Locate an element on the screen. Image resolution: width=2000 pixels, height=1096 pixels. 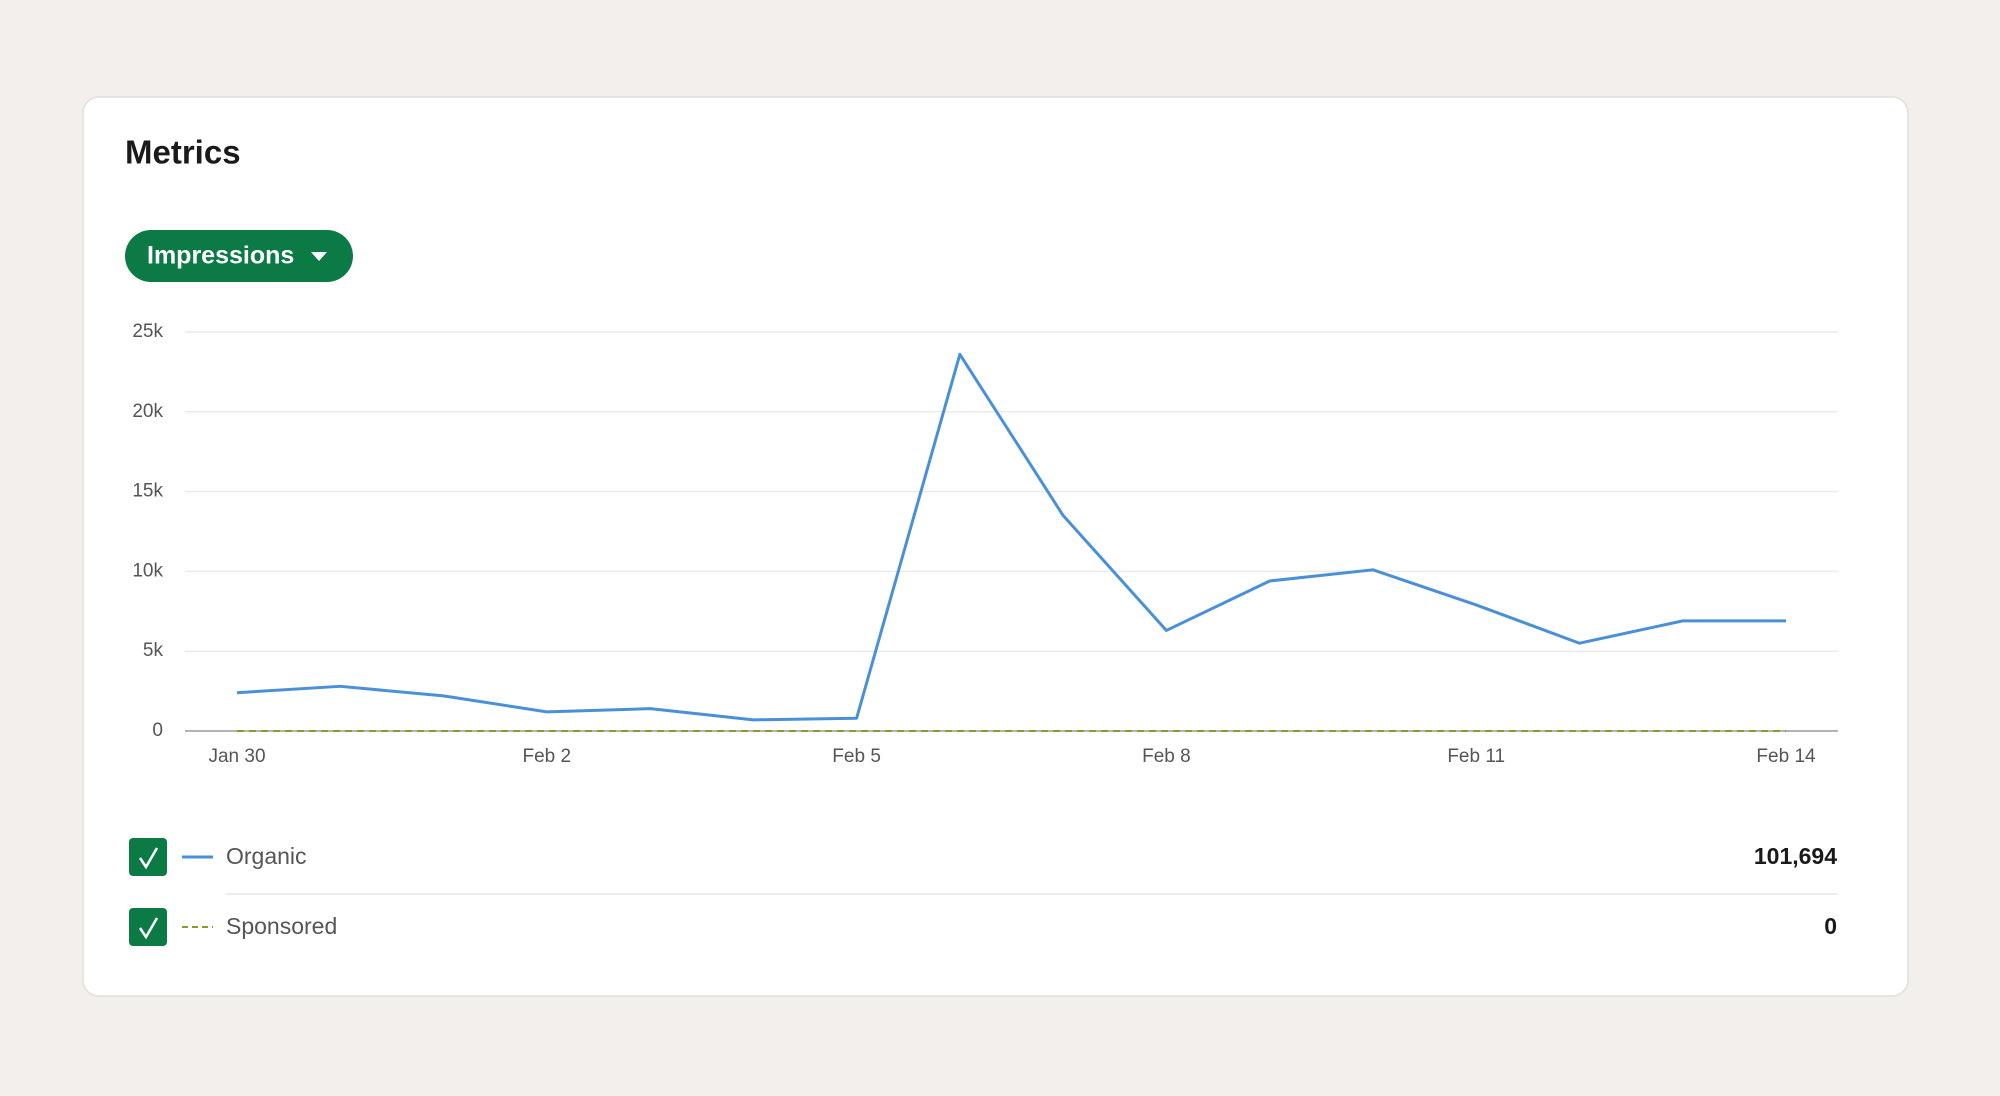
x-tick-label: Feb 11 is located at coordinates (1476, 756).